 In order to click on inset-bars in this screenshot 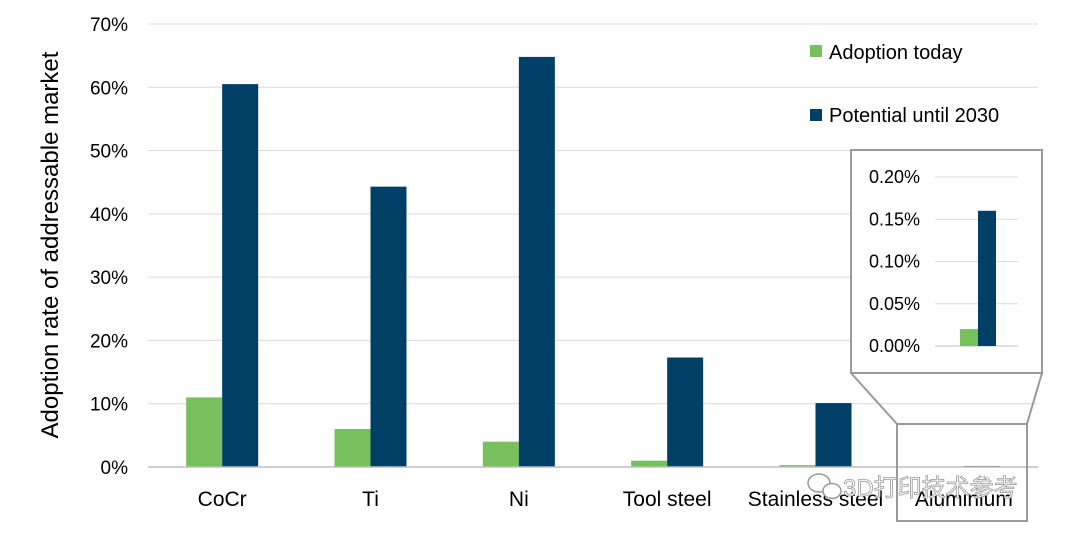, I will do `click(978, 278)`.